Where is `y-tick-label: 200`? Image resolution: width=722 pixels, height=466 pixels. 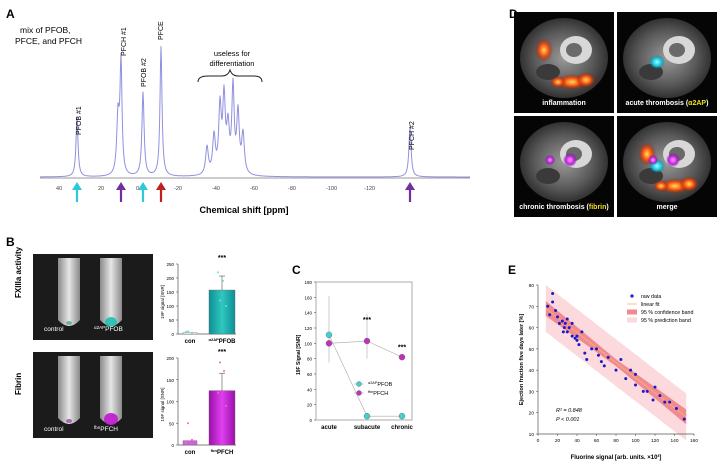 y-tick-label: 200 is located at coordinates (170, 358).